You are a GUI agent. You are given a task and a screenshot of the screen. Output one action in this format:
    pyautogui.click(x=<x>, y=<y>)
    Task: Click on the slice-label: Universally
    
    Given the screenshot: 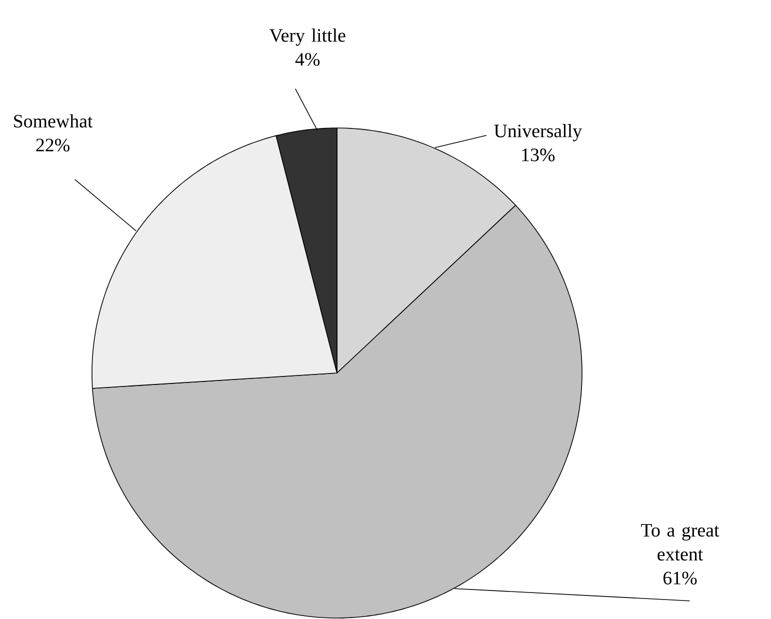 What is the action you would take?
    pyautogui.click(x=538, y=133)
    